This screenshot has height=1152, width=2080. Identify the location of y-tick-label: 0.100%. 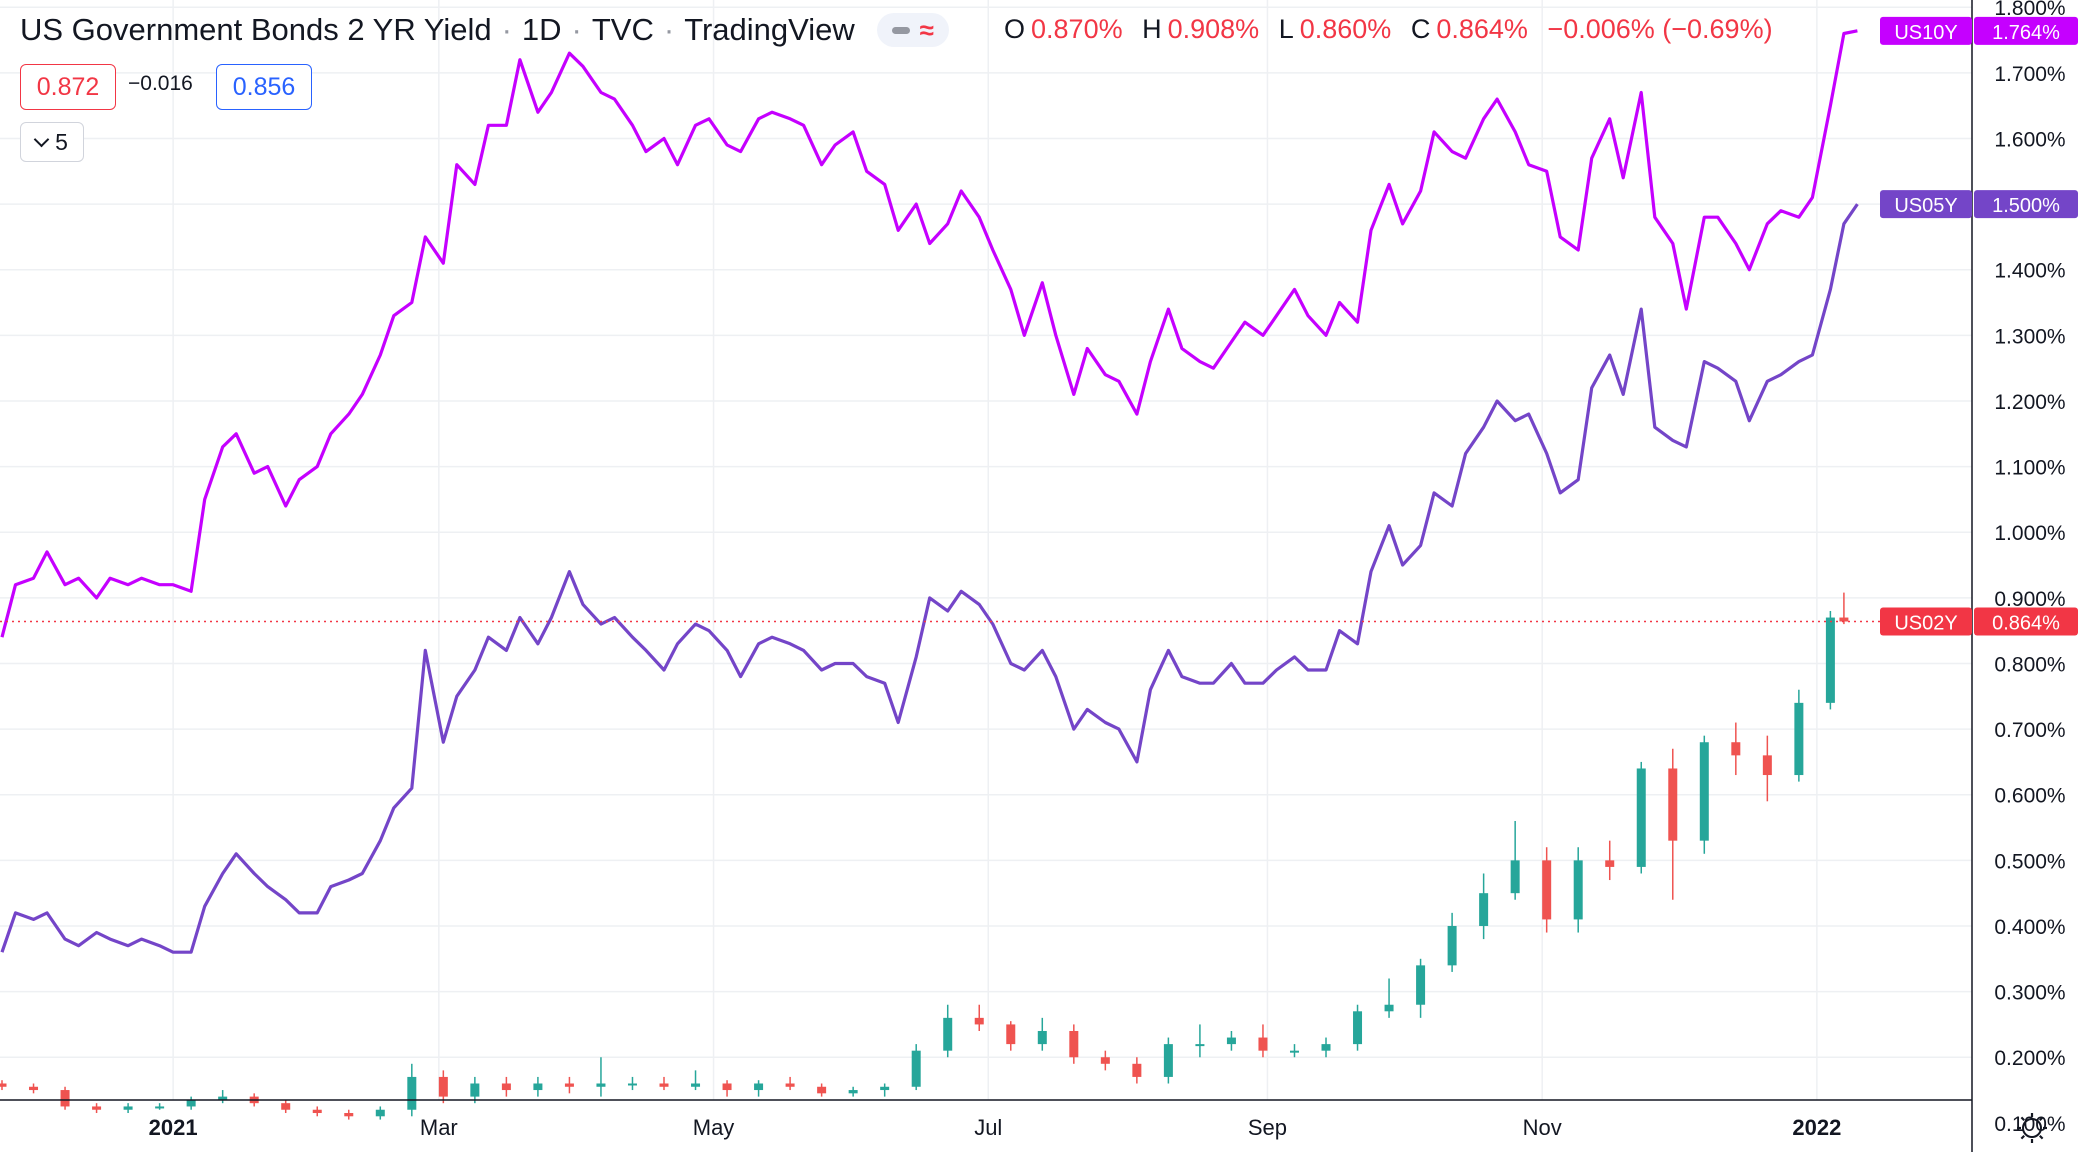
(2029, 1124).